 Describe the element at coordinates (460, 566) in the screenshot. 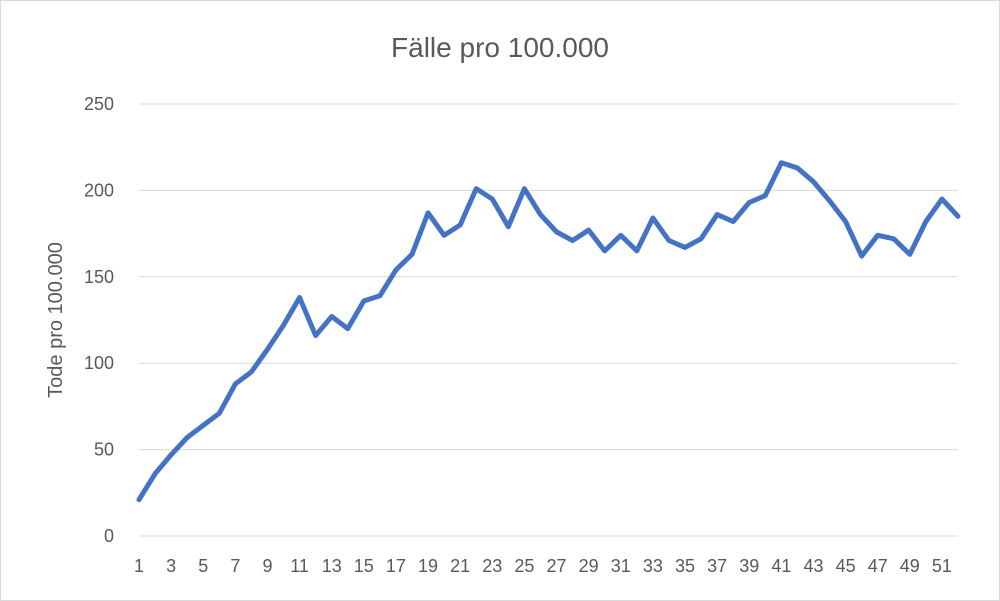

I see `x-tick-label: 21` at that location.